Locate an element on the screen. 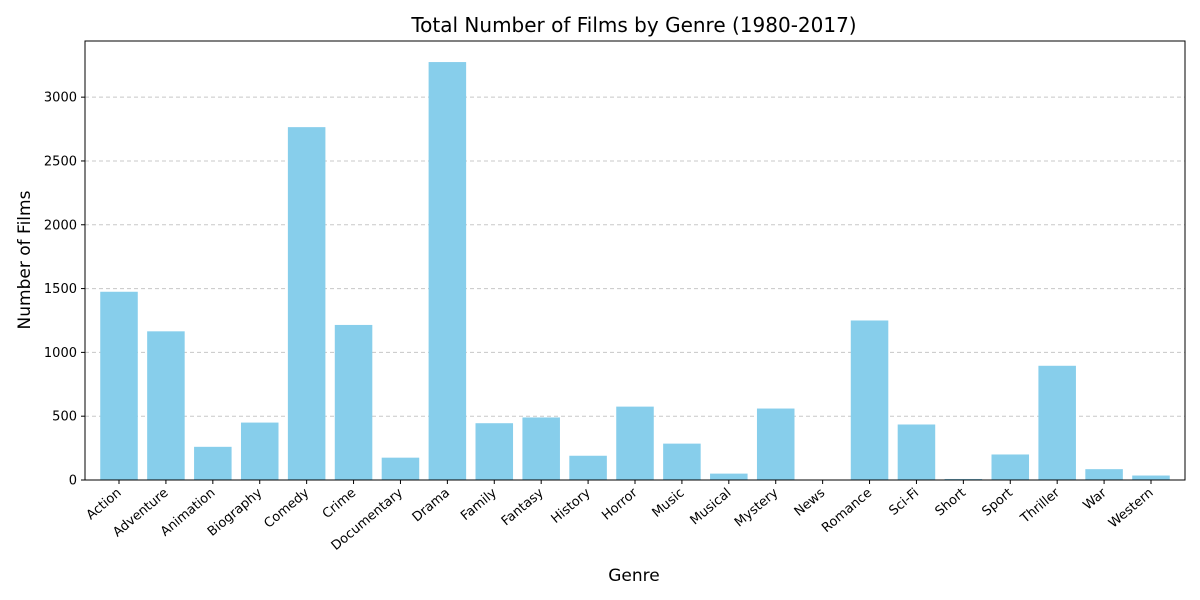  x-tick-label: Music is located at coordinates (668, 503).